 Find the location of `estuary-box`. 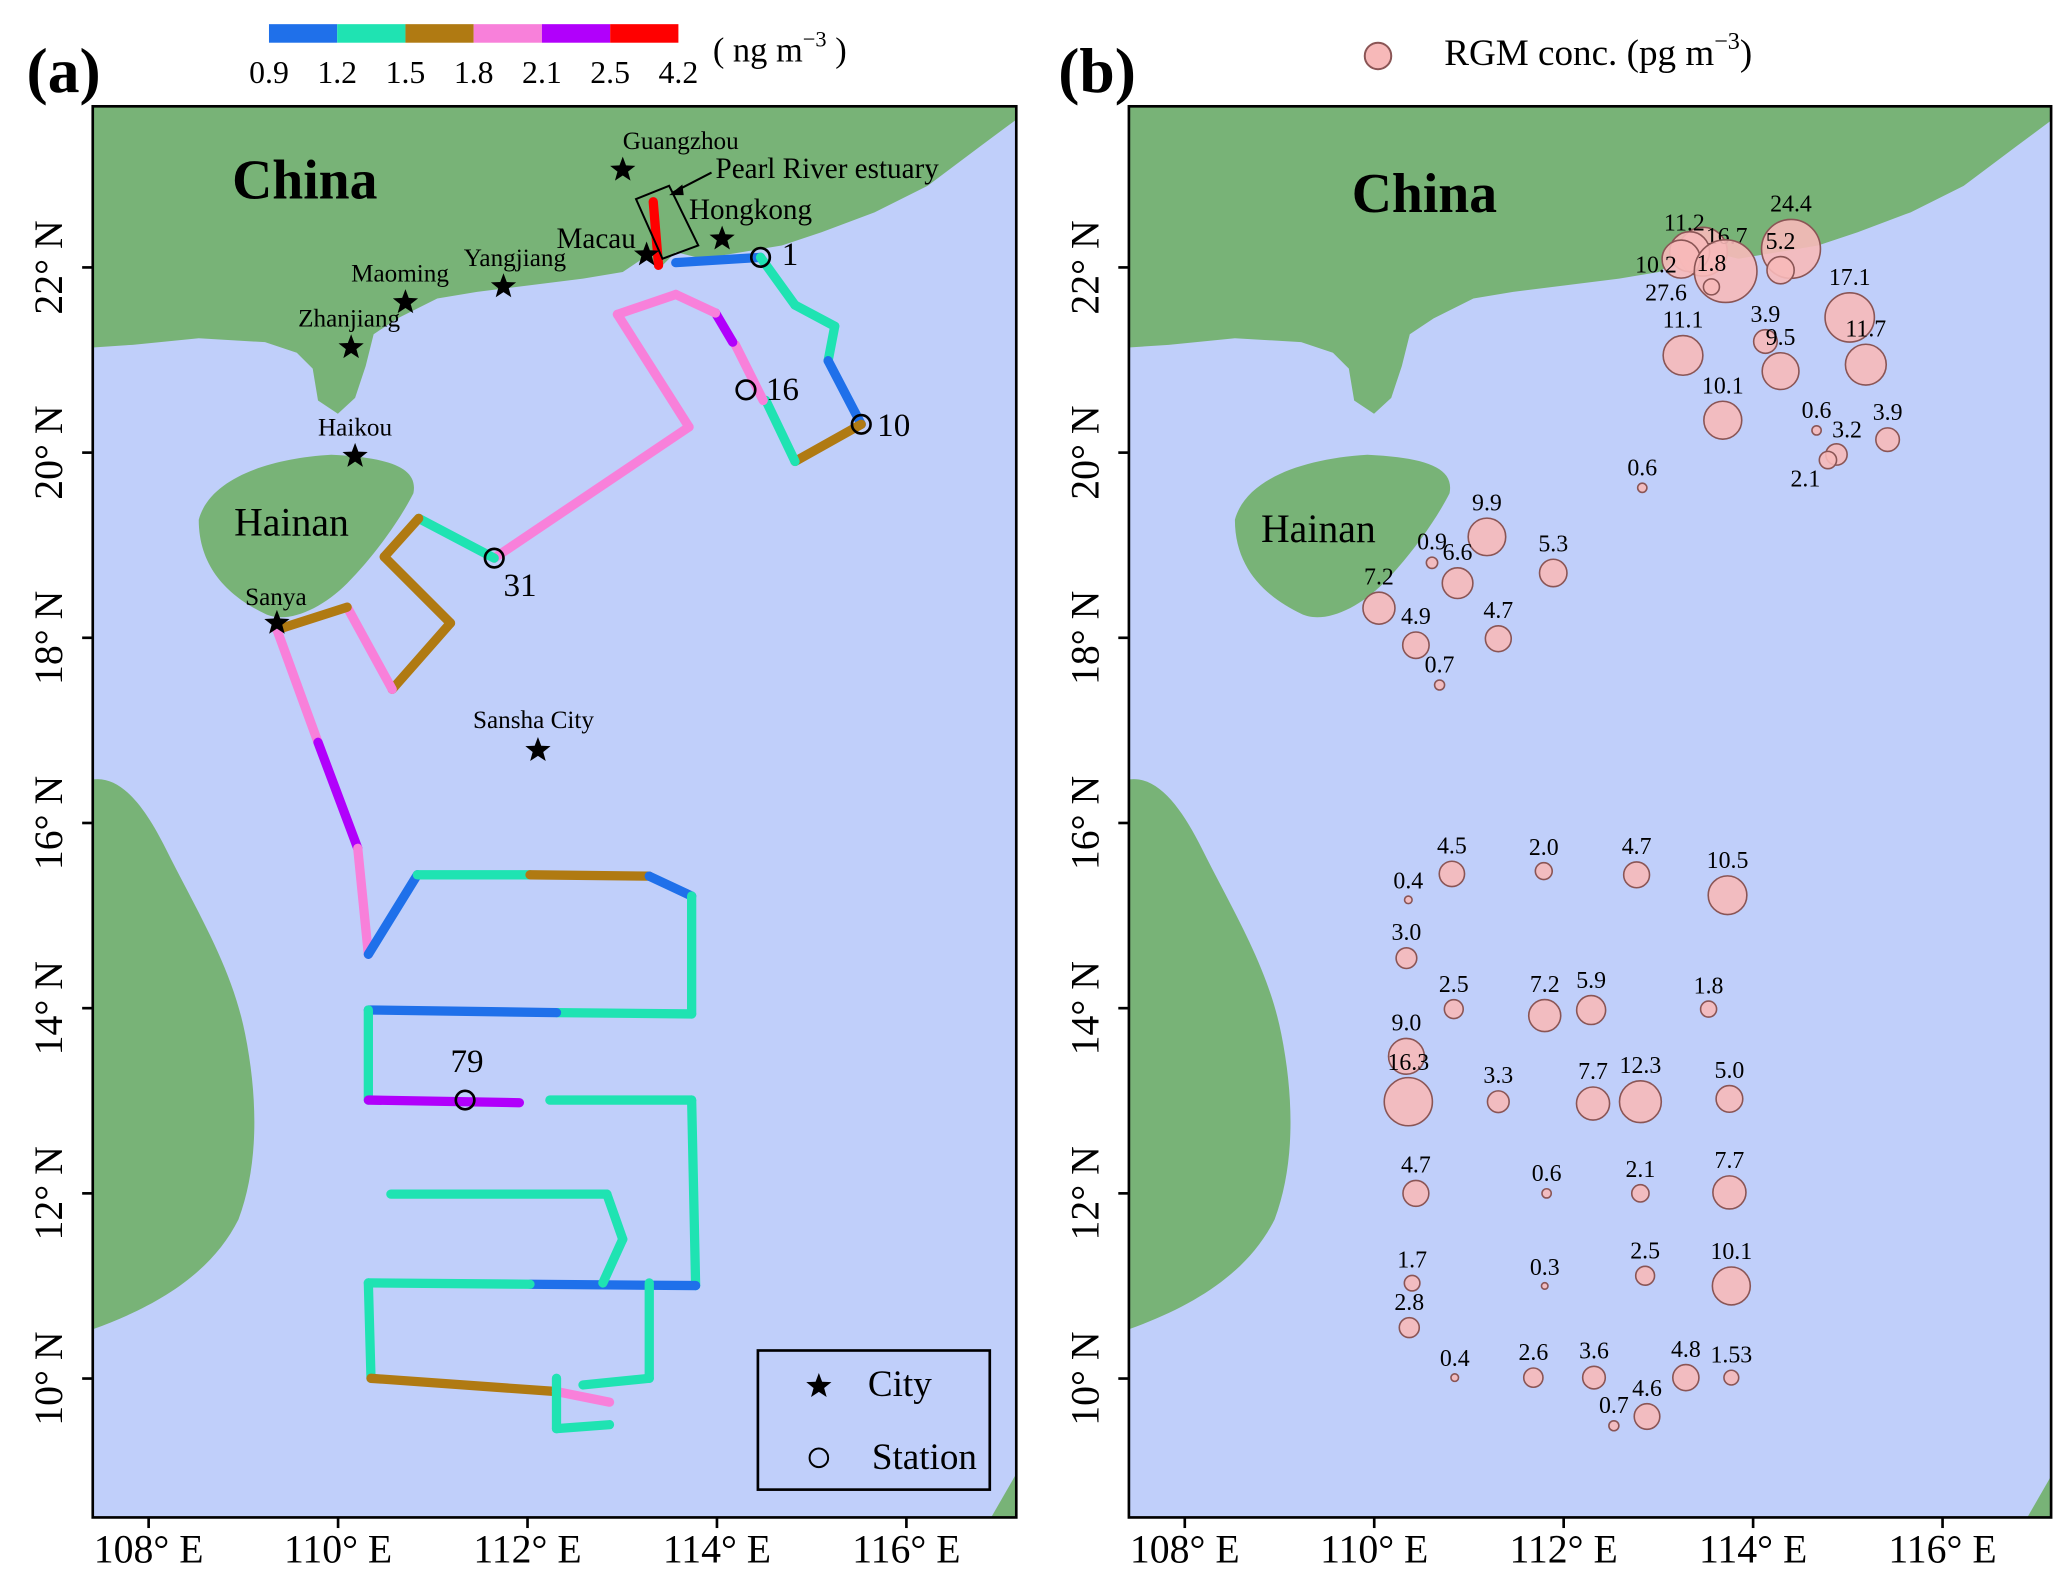

estuary-box is located at coordinates (667, 222).